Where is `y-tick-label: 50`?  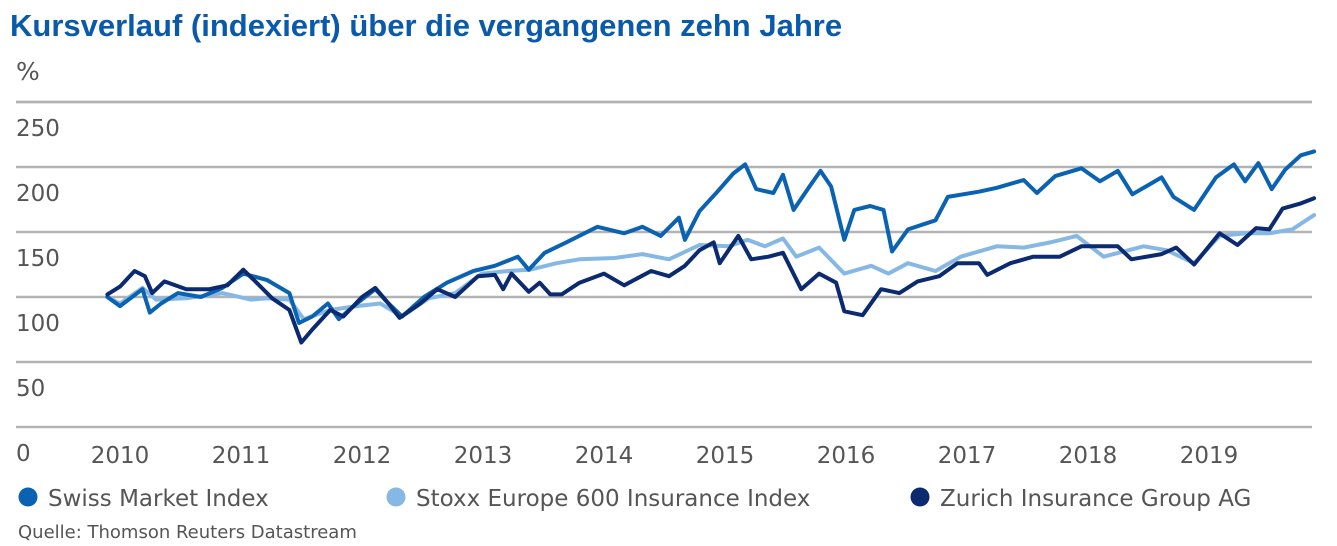
y-tick-label: 50 is located at coordinates (30, 389).